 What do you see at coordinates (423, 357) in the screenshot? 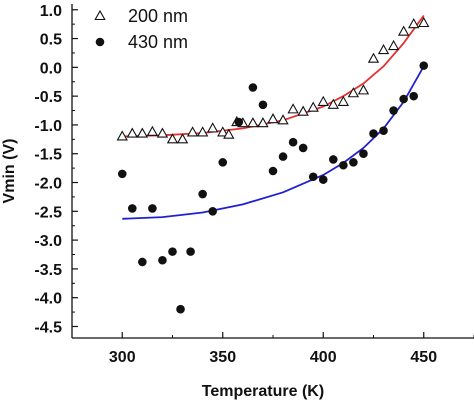
I see `x-tick-label: 450` at bounding box center [423, 357].